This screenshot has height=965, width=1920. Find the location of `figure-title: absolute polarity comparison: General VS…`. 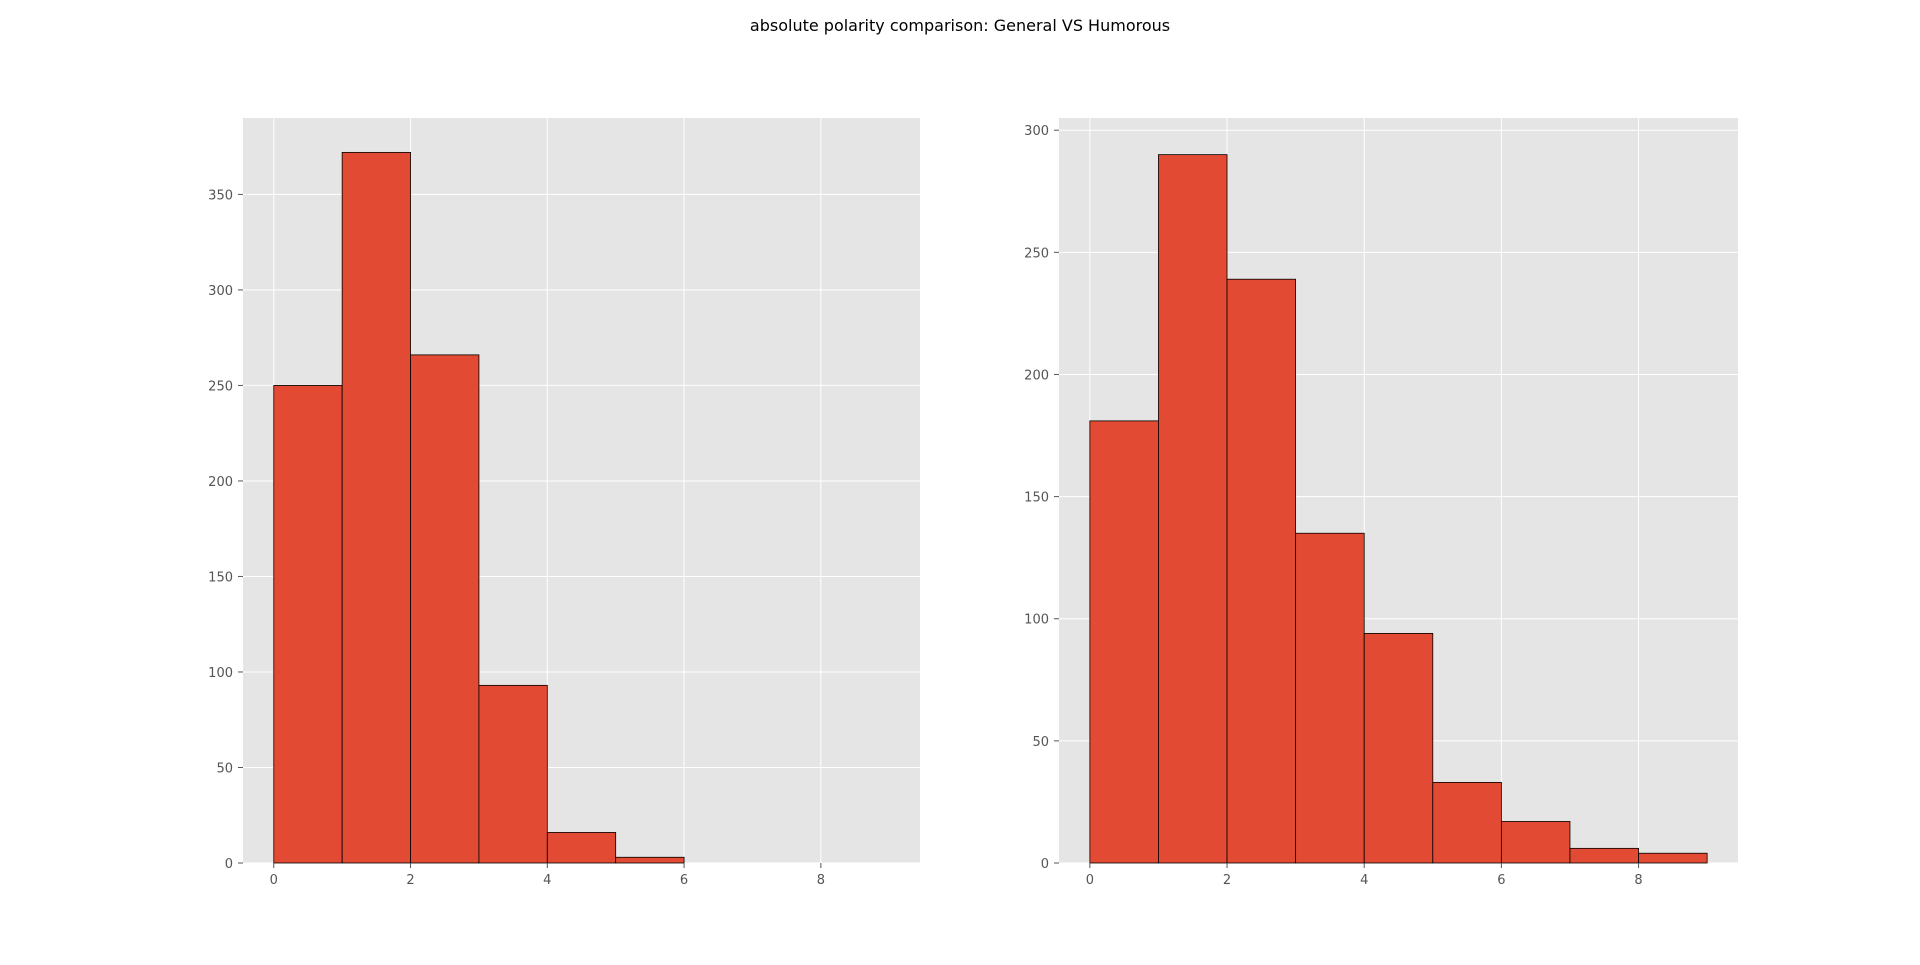

figure-title: absolute polarity comparison: General VS… is located at coordinates (960, 25).